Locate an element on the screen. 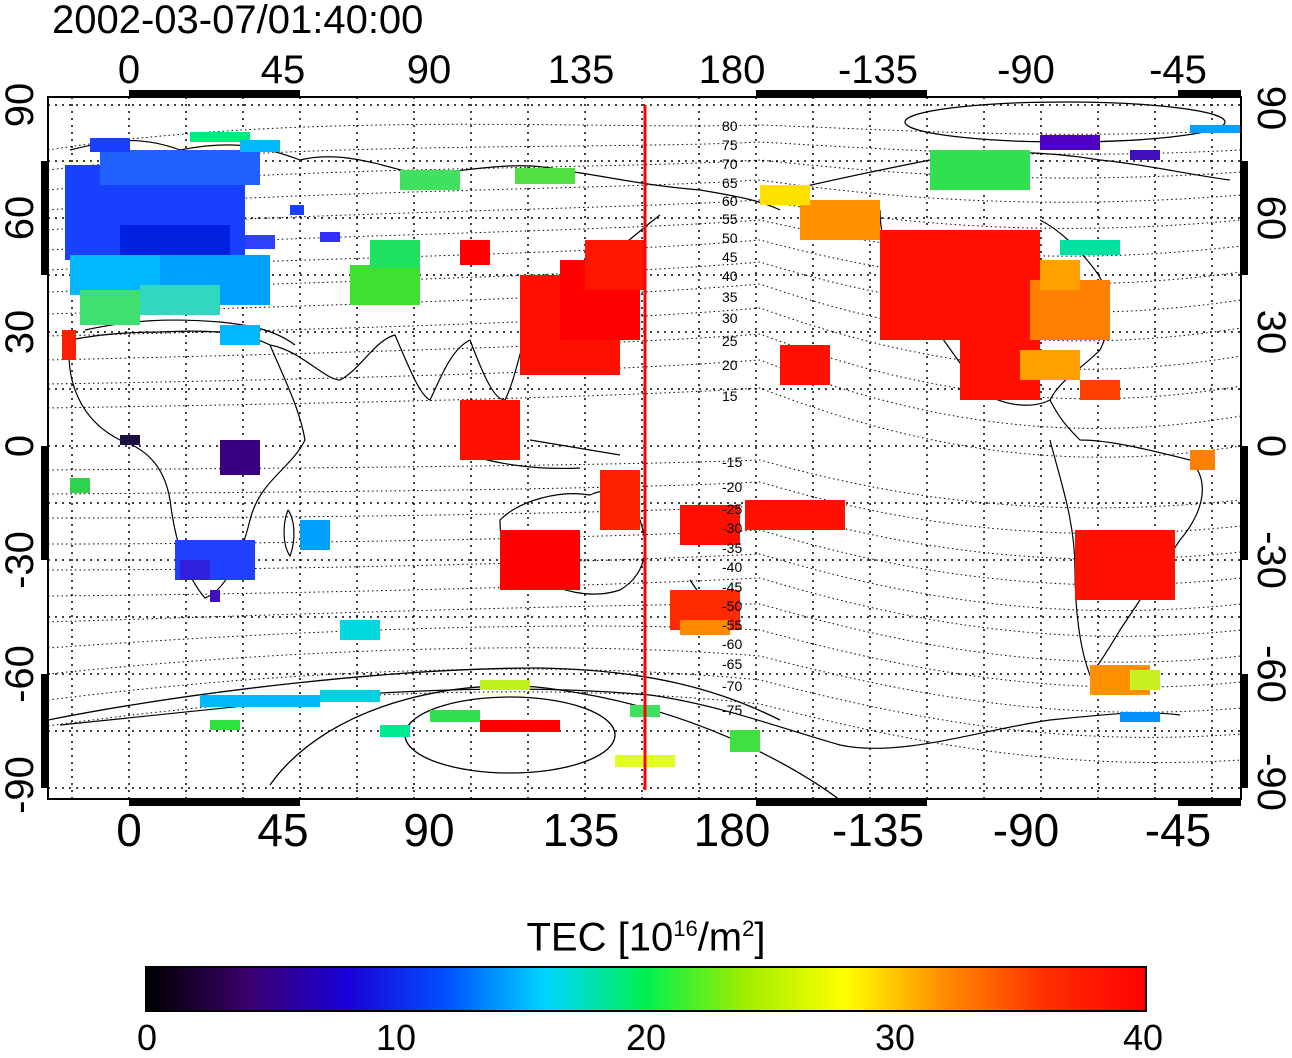 The image size is (1292, 1058). lat-ticks-left: 90 60 30 0 -30 -60 -90 is located at coordinates (21, 448).